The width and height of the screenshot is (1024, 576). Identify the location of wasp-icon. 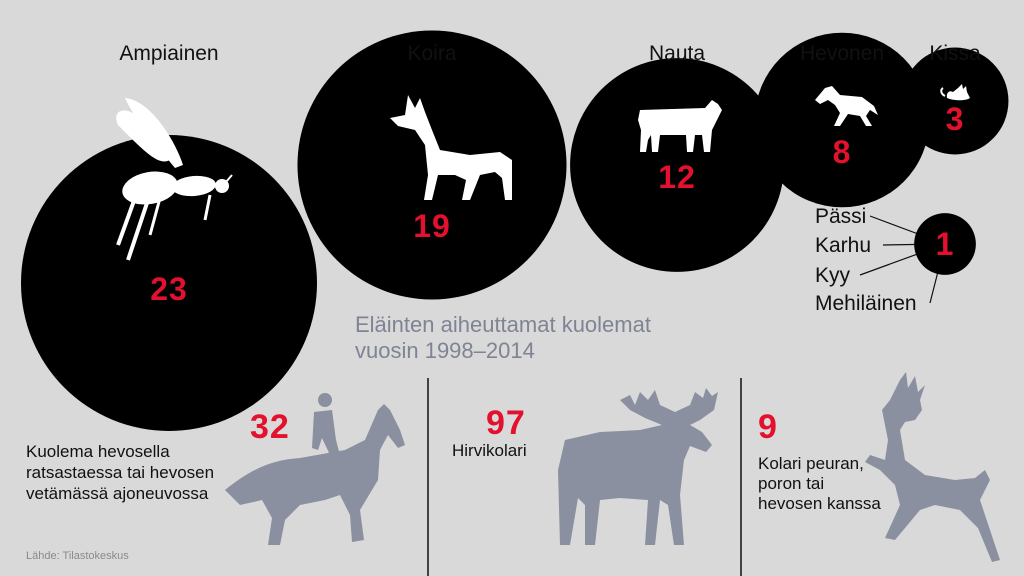
(174, 179).